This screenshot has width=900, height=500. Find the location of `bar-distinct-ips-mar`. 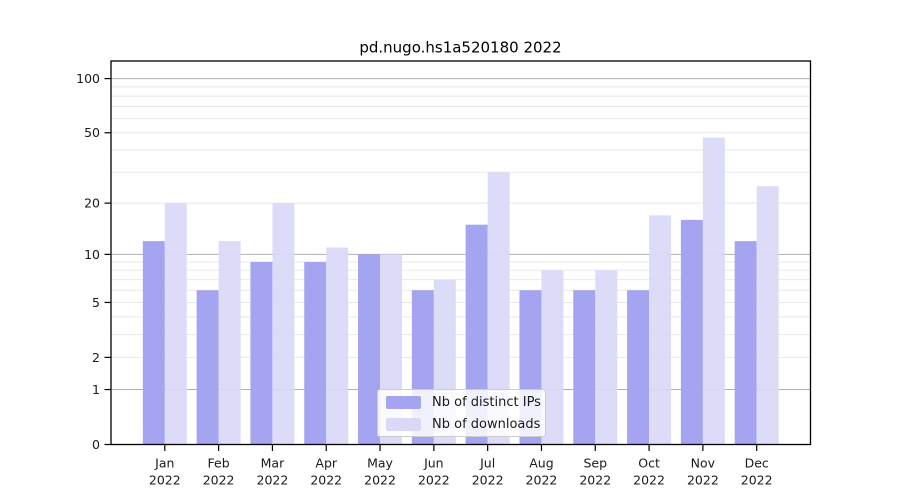

bar-distinct-ips-mar is located at coordinates (261, 353).